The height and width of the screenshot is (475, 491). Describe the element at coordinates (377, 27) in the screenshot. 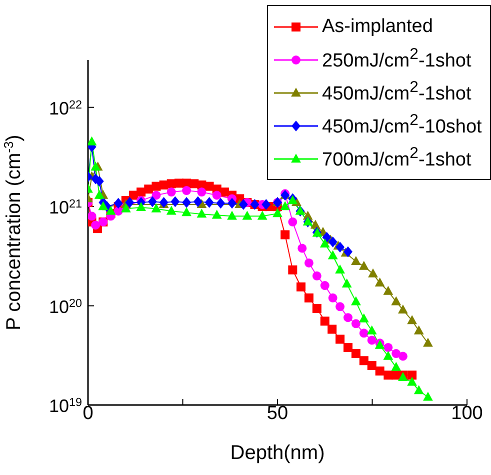

I see `legend-label: As-implanted` at that location.